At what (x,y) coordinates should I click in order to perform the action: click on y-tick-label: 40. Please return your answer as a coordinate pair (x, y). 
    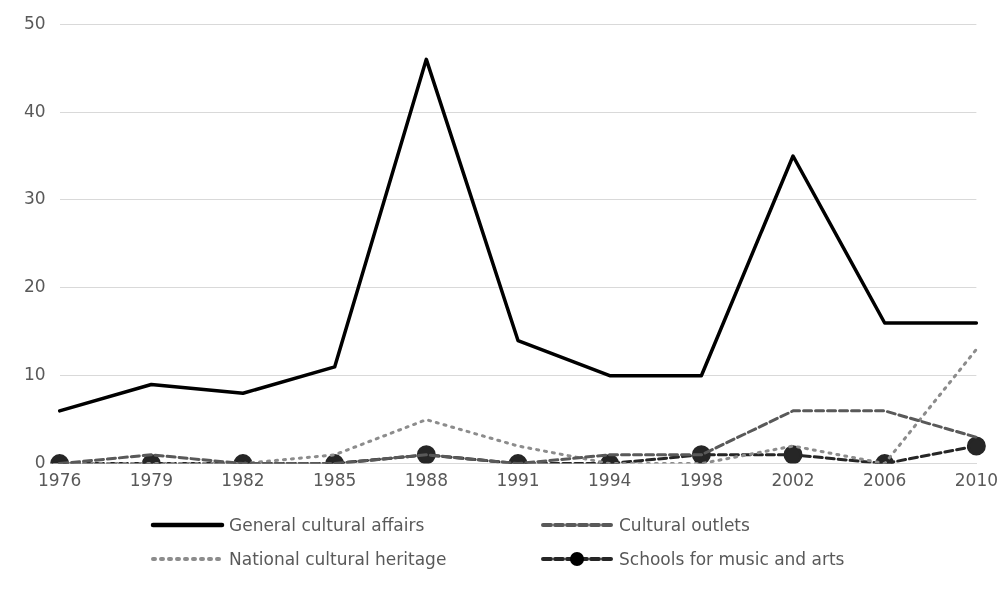
    Looking at the image, I should click on (34, 110).